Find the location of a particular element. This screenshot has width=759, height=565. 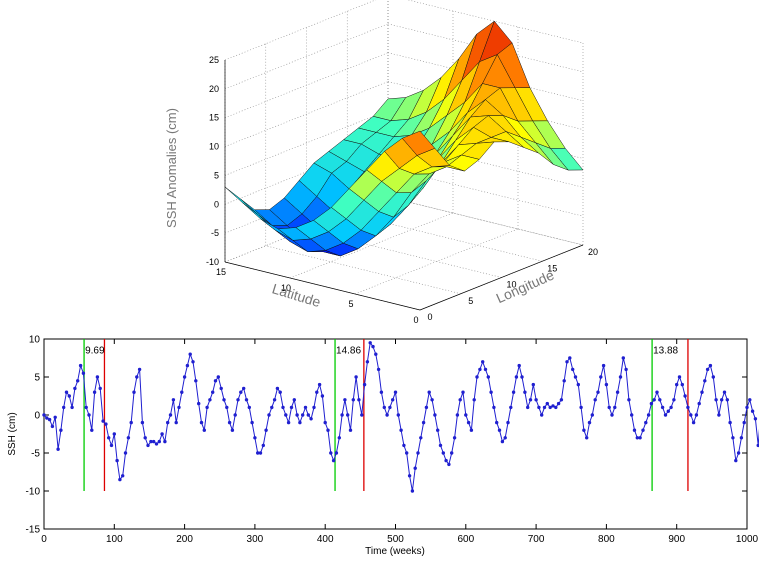

line-xlabel: Time (weeks) is located at coordinates (395, 551).